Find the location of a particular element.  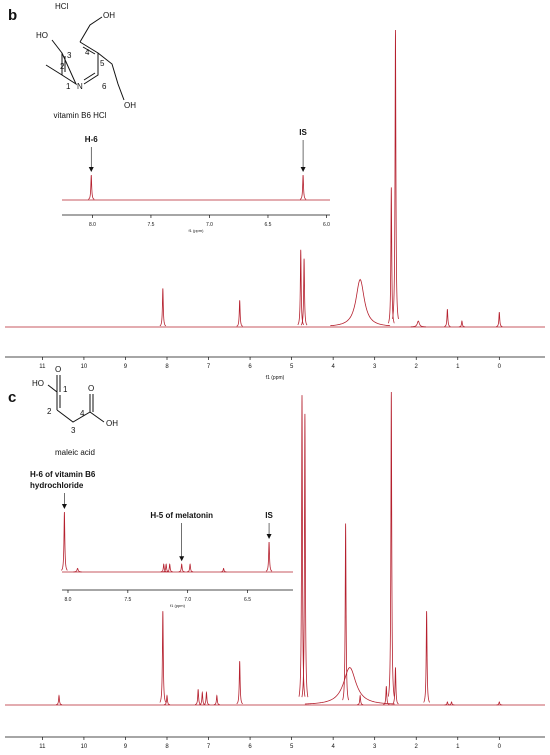

annotation: hydrochloride is located at coordinates (57, 485).